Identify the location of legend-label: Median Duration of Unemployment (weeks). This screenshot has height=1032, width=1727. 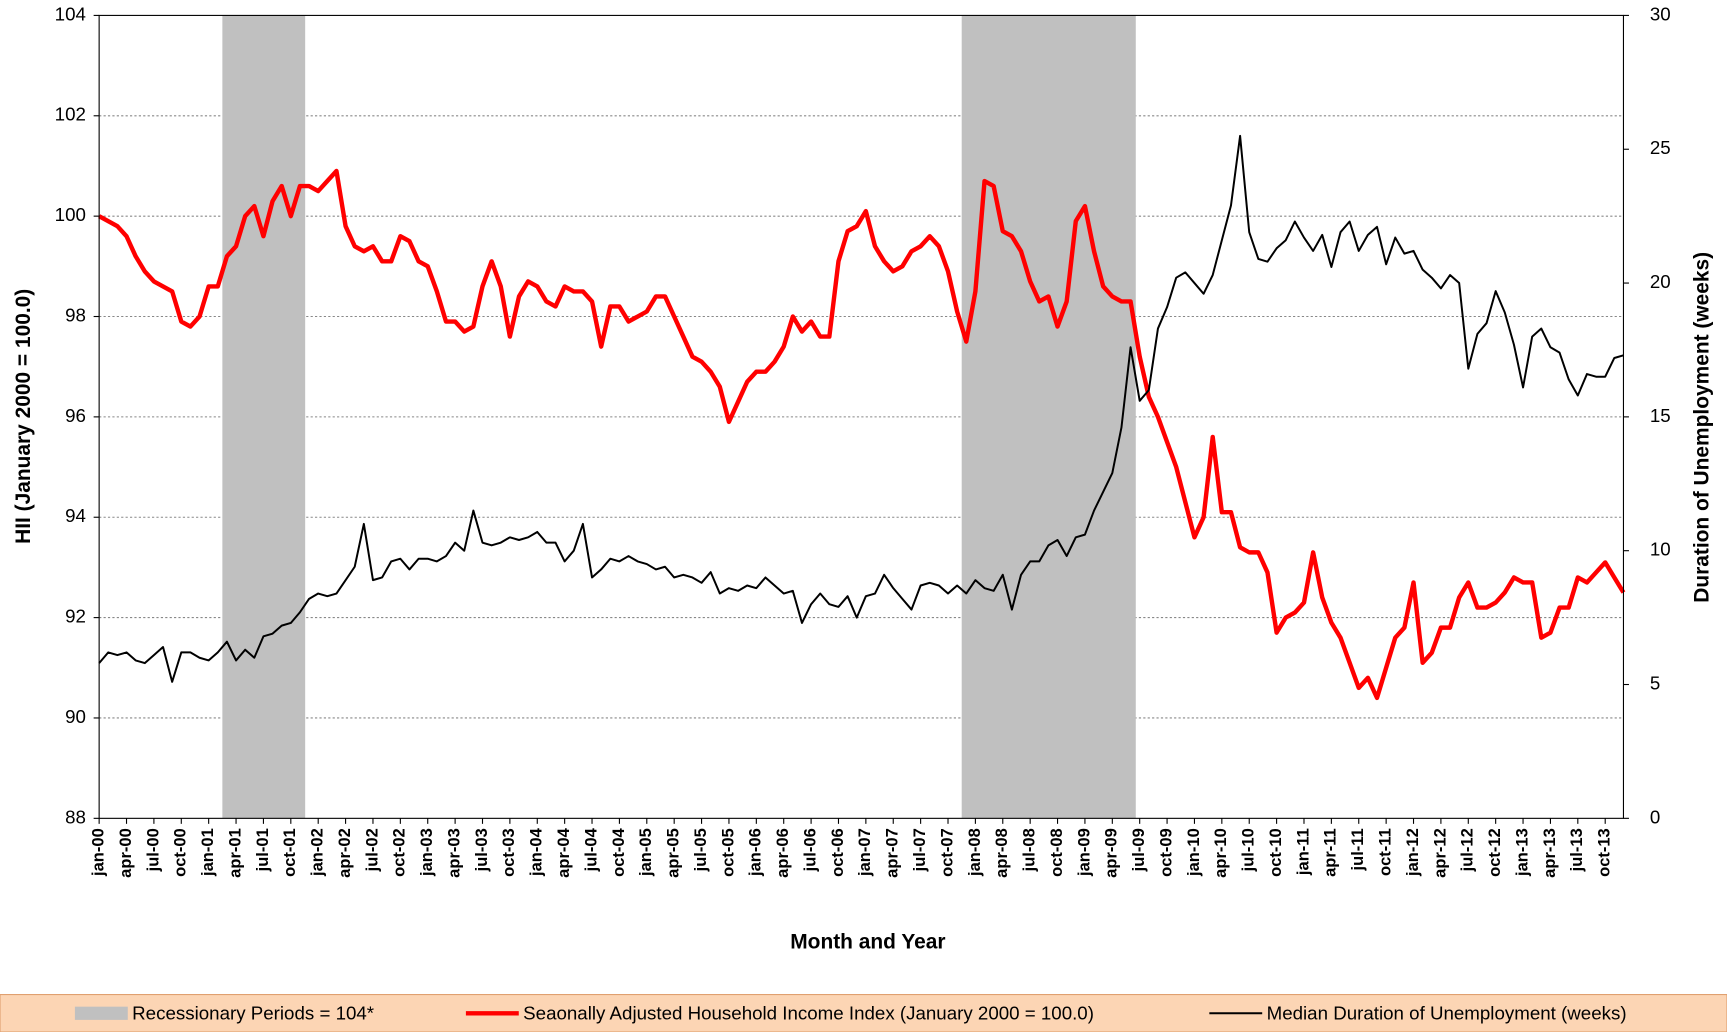
(1447, 1012).